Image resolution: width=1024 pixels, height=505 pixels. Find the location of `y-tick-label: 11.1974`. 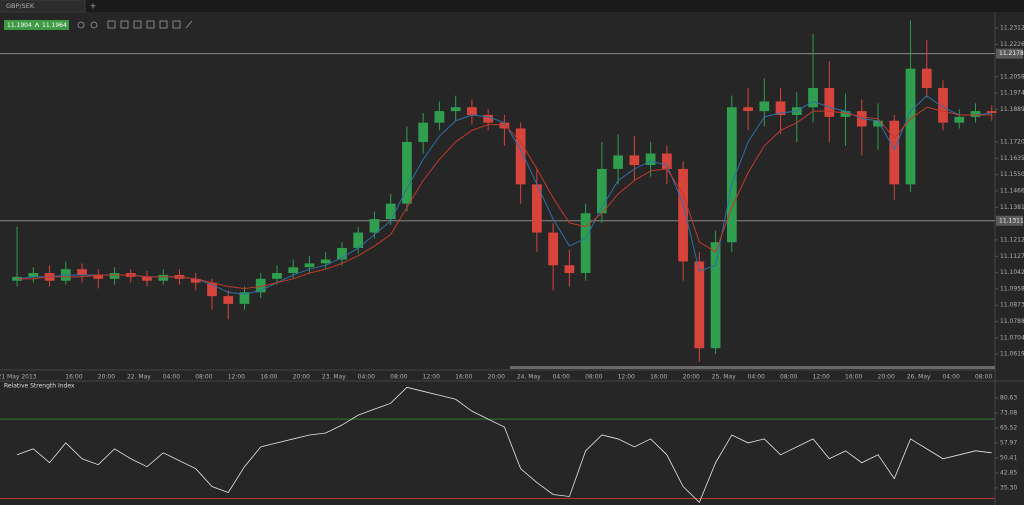

y-tick-label: 11.1974 is located at coordinates (1012, 92).